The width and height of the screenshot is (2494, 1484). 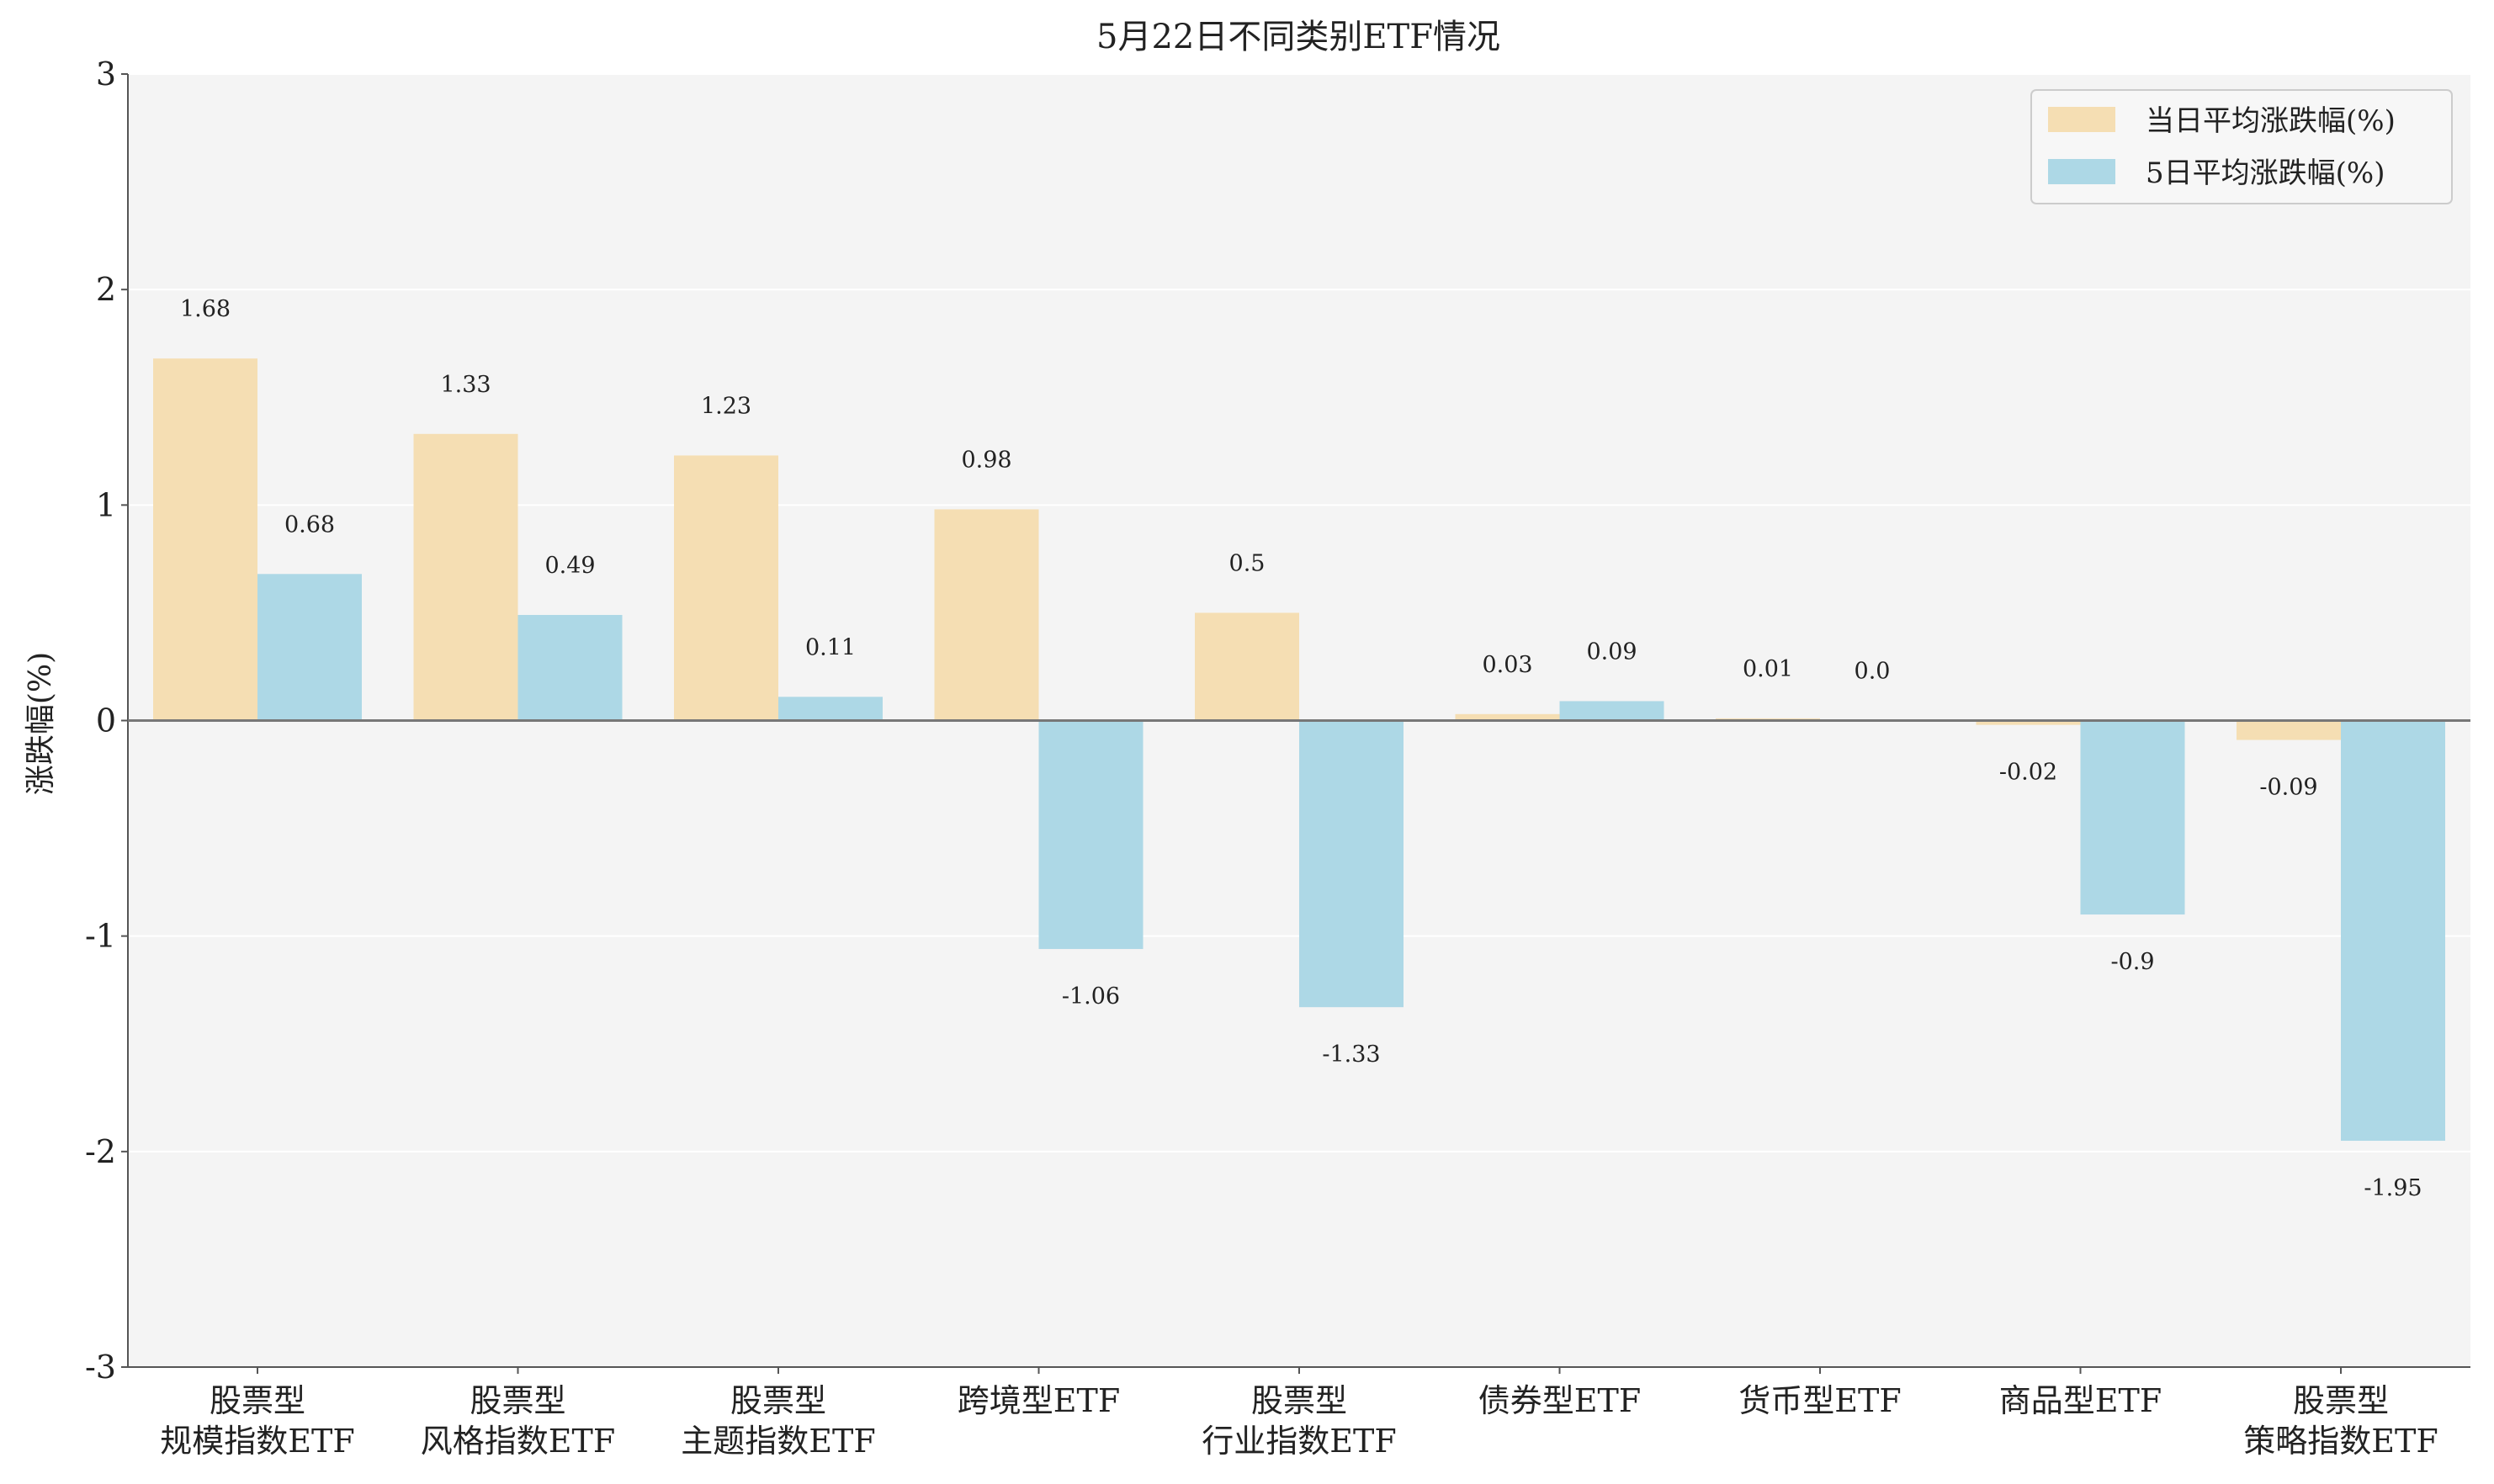 I want to click on bar-s1-c3, so click(x=1091, y=835).